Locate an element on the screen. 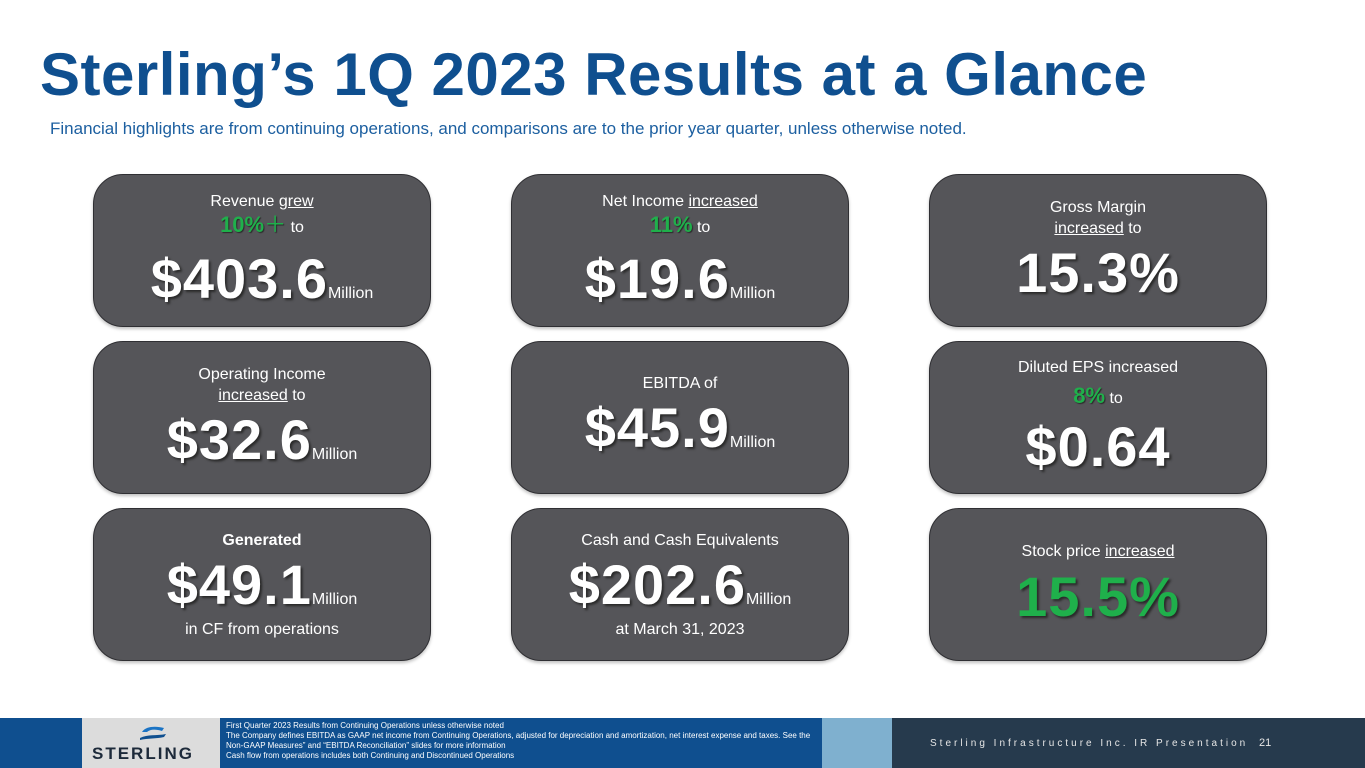 This screenshot has width=1365, height=768. page-title: Sterling’s 1Q 2023 Results at a Glance is located at coordinates (594, 74).